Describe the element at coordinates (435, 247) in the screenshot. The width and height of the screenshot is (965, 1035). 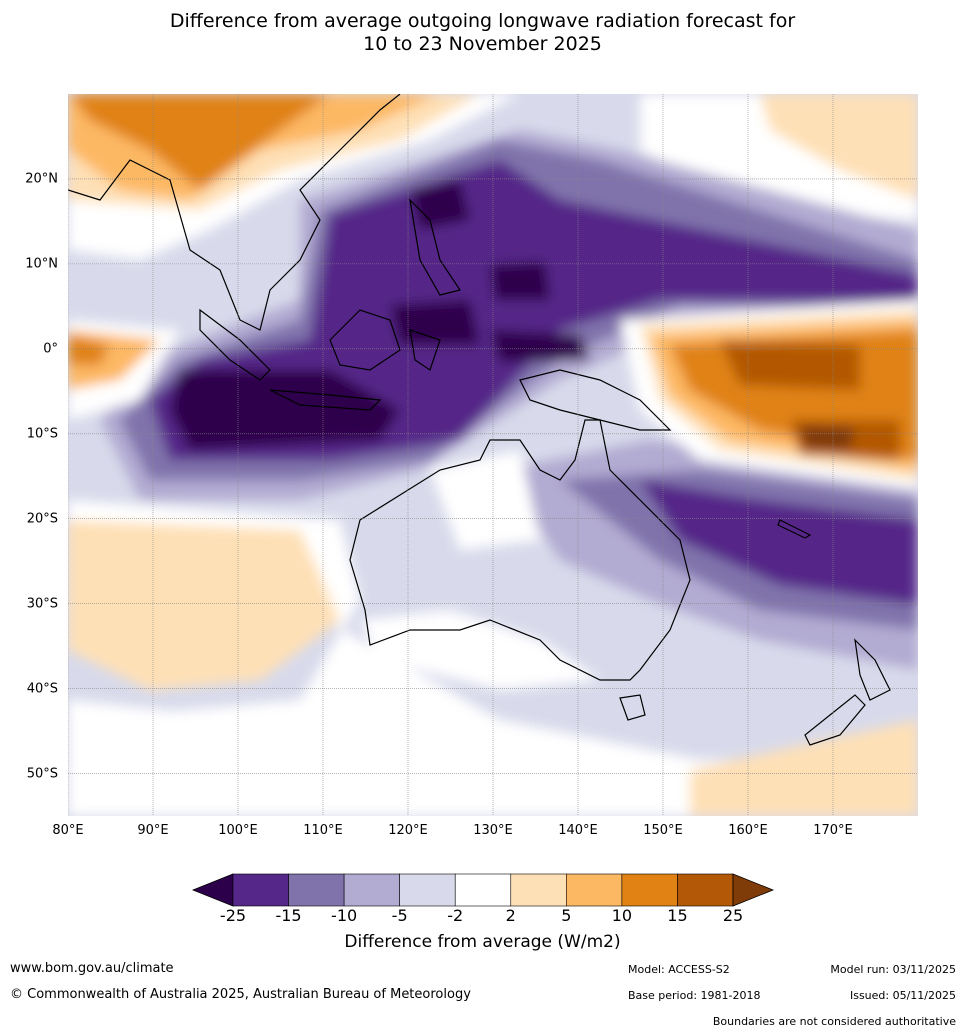
I see `philippines-coast` at that location.